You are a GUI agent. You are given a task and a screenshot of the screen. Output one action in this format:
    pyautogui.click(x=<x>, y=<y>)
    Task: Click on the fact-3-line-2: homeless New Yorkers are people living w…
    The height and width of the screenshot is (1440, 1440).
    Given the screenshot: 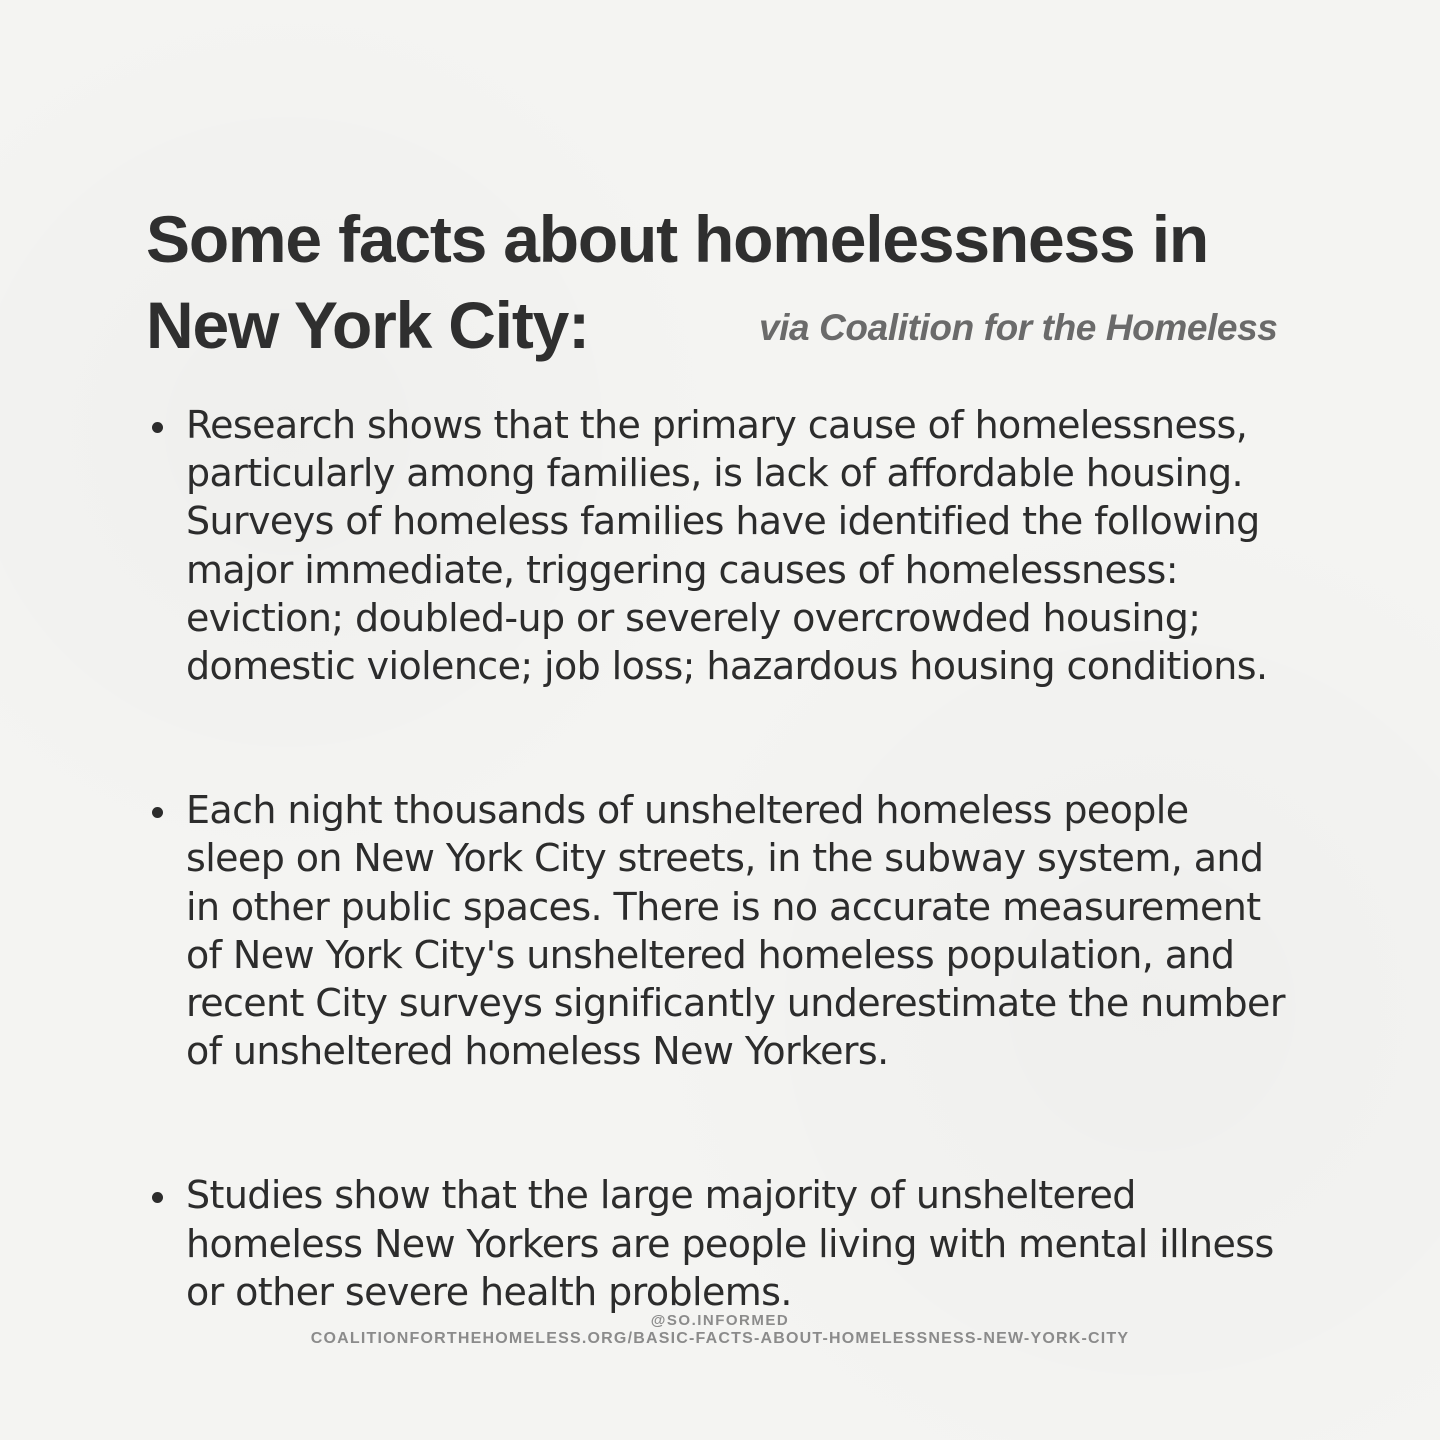 What is the action you would take?
    pyautogui.click(x=730, y=1243)
    